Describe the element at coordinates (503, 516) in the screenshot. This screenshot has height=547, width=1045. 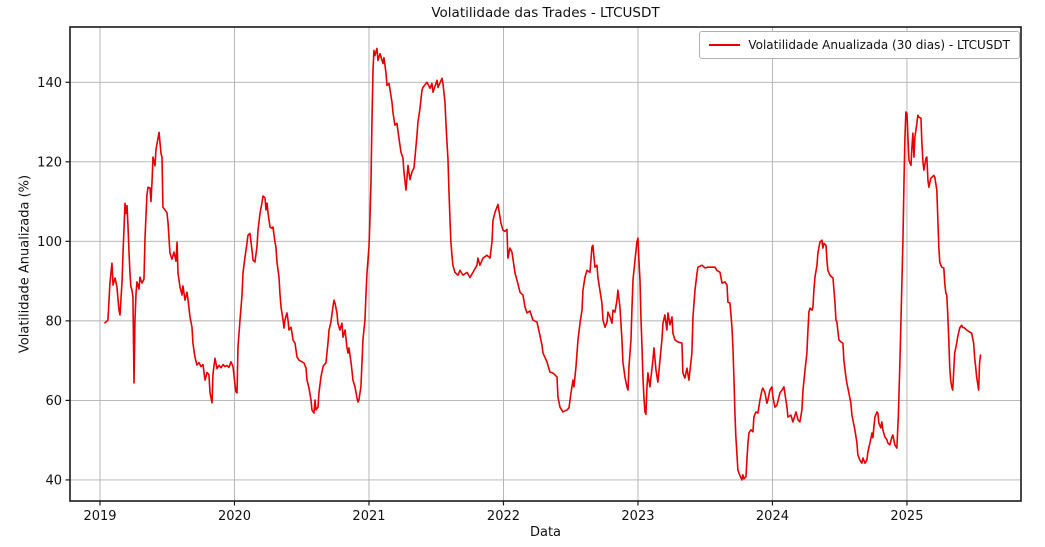
I see `x-tick-label: 2022` at that location.